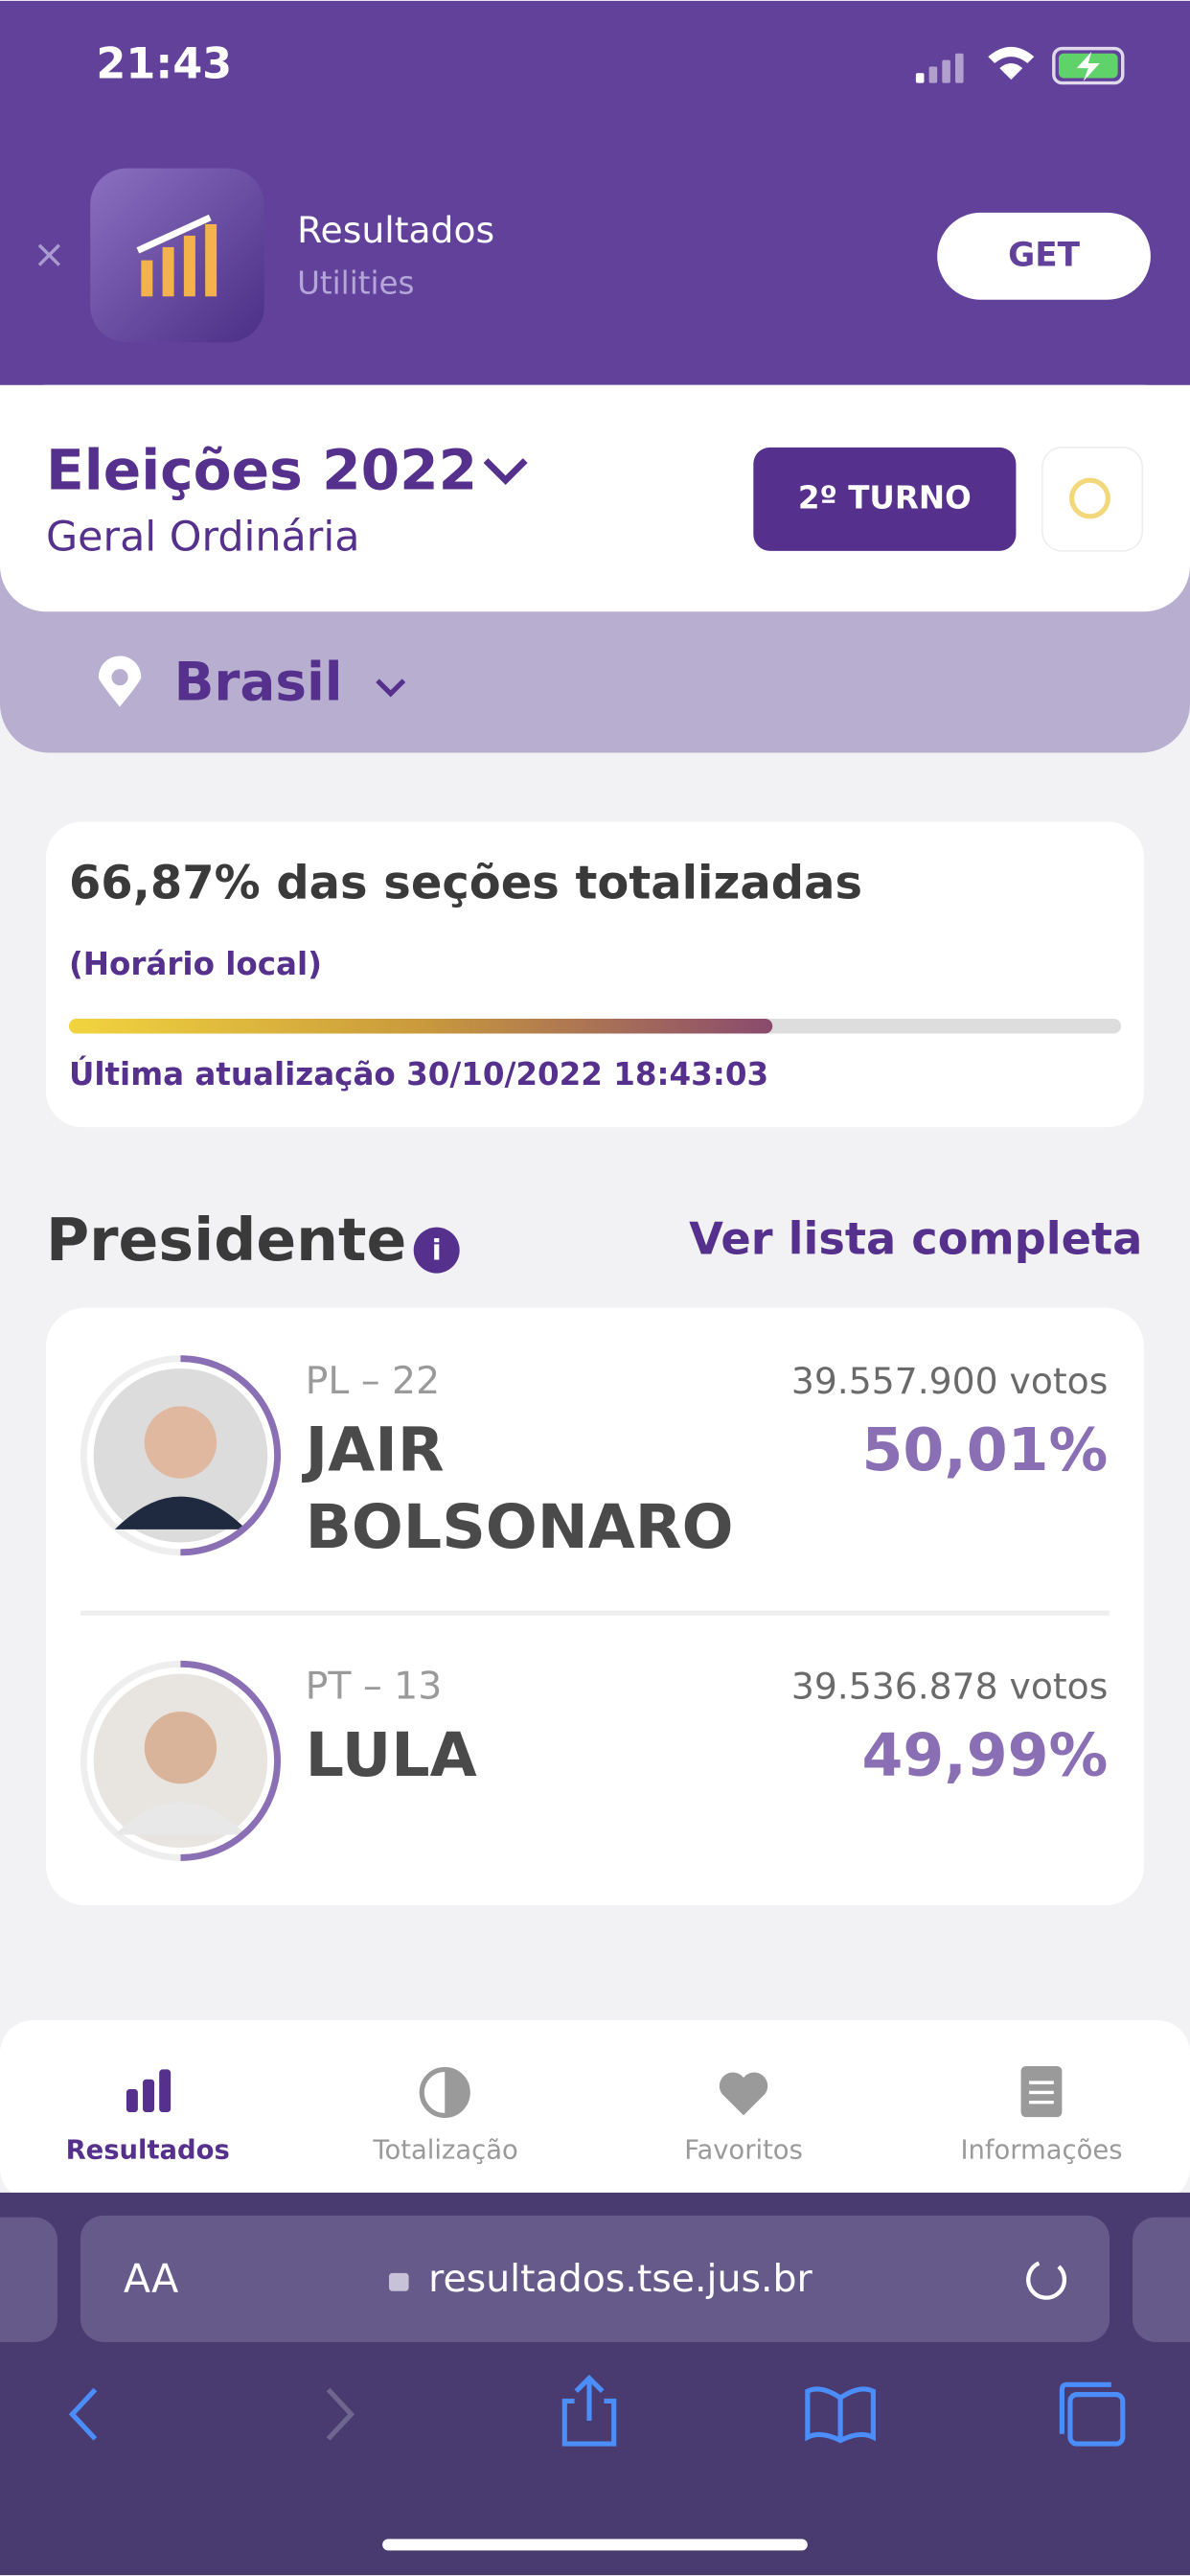 The image size is (1190, 2576). Describe the element at coordinates (258, 681) in the screenshot. I see `location: Brasil` at that location.